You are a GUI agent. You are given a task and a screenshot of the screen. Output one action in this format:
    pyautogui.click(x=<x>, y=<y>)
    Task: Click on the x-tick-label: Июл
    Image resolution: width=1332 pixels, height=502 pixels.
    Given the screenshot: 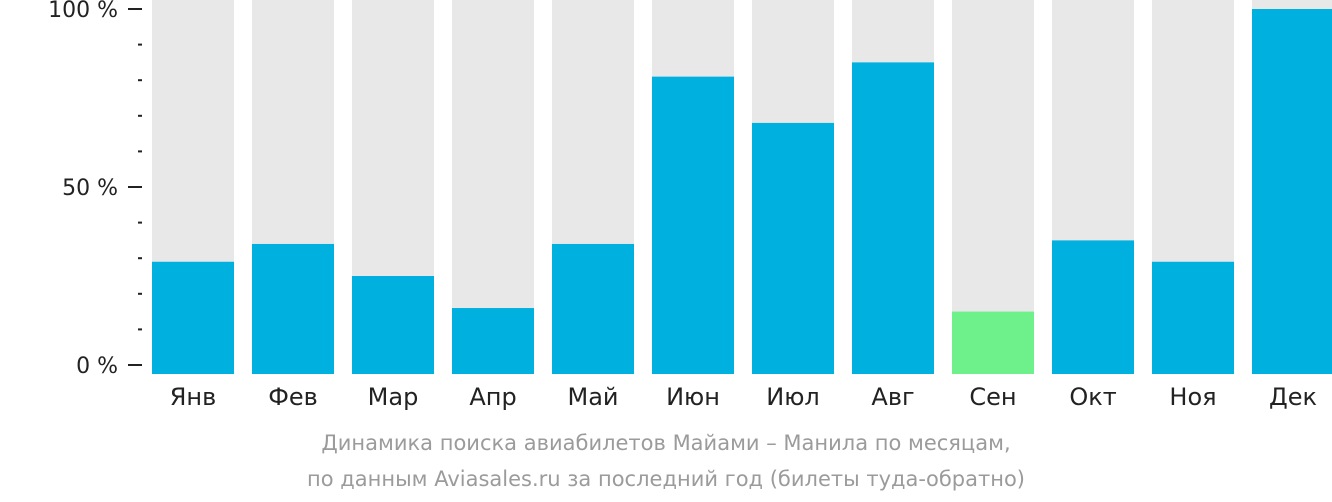 What is the action you would take?
    pyautogui.click(x=793, y=397)
    